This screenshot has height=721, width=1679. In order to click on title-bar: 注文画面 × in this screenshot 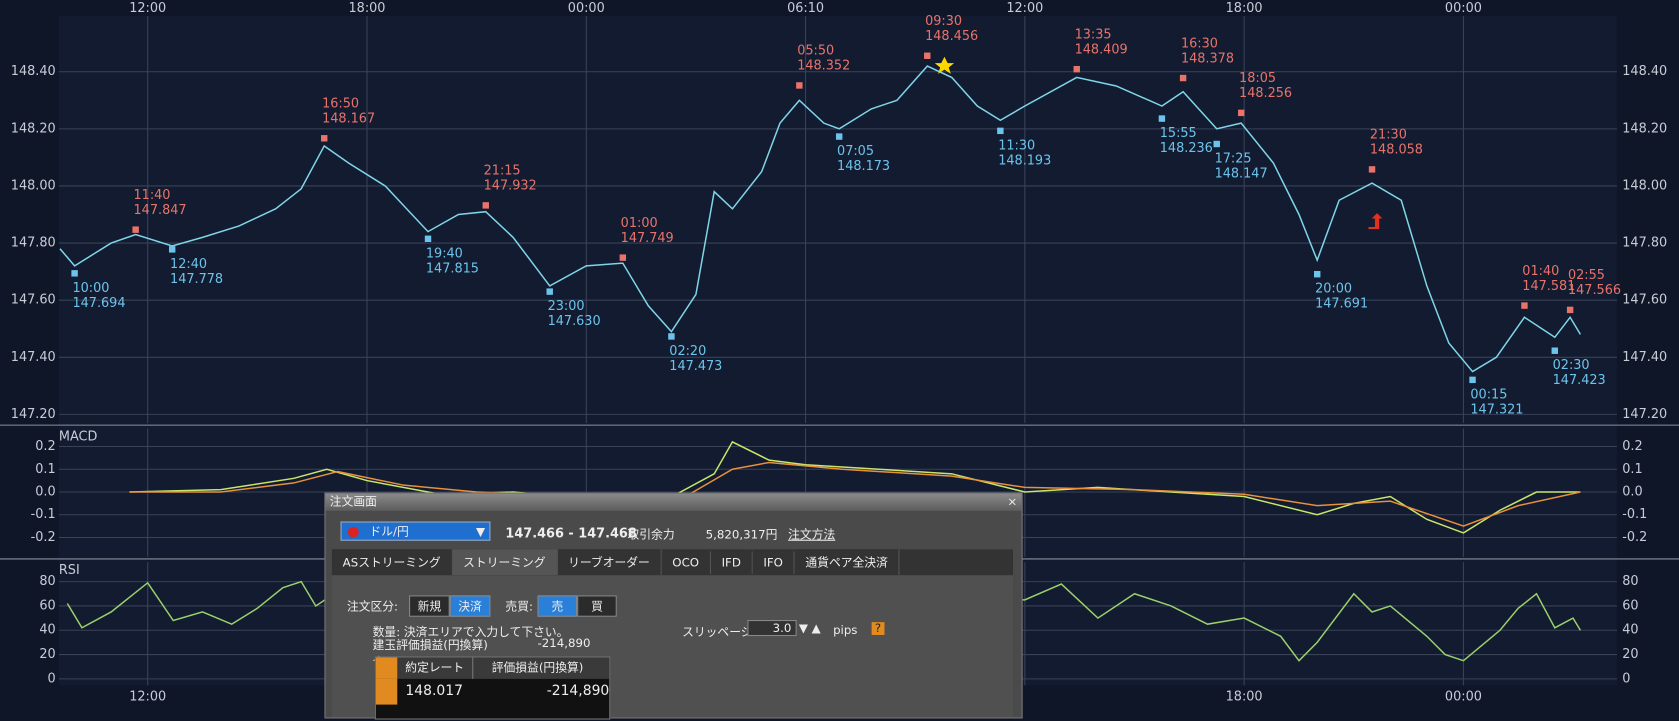, I will do `click(673, 502)`.